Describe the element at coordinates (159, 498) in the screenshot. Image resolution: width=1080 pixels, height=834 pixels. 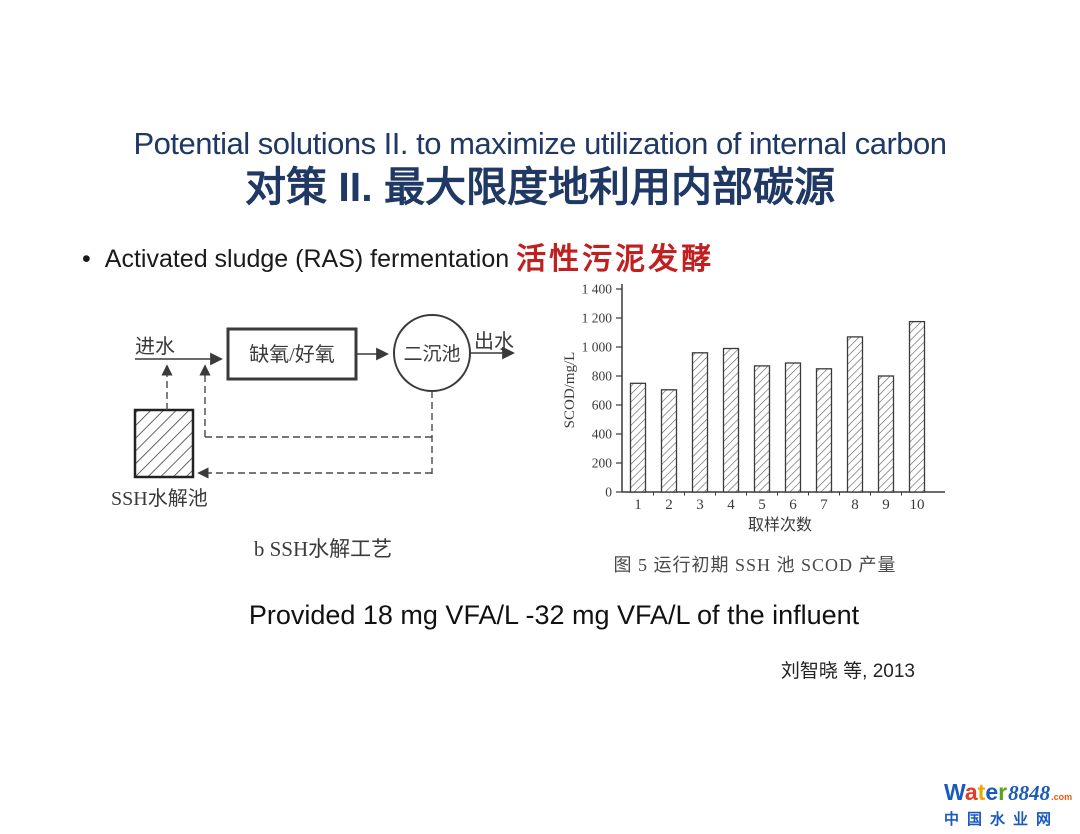
I see `hydrolysis-tank-label: SSH水解池` at that location.